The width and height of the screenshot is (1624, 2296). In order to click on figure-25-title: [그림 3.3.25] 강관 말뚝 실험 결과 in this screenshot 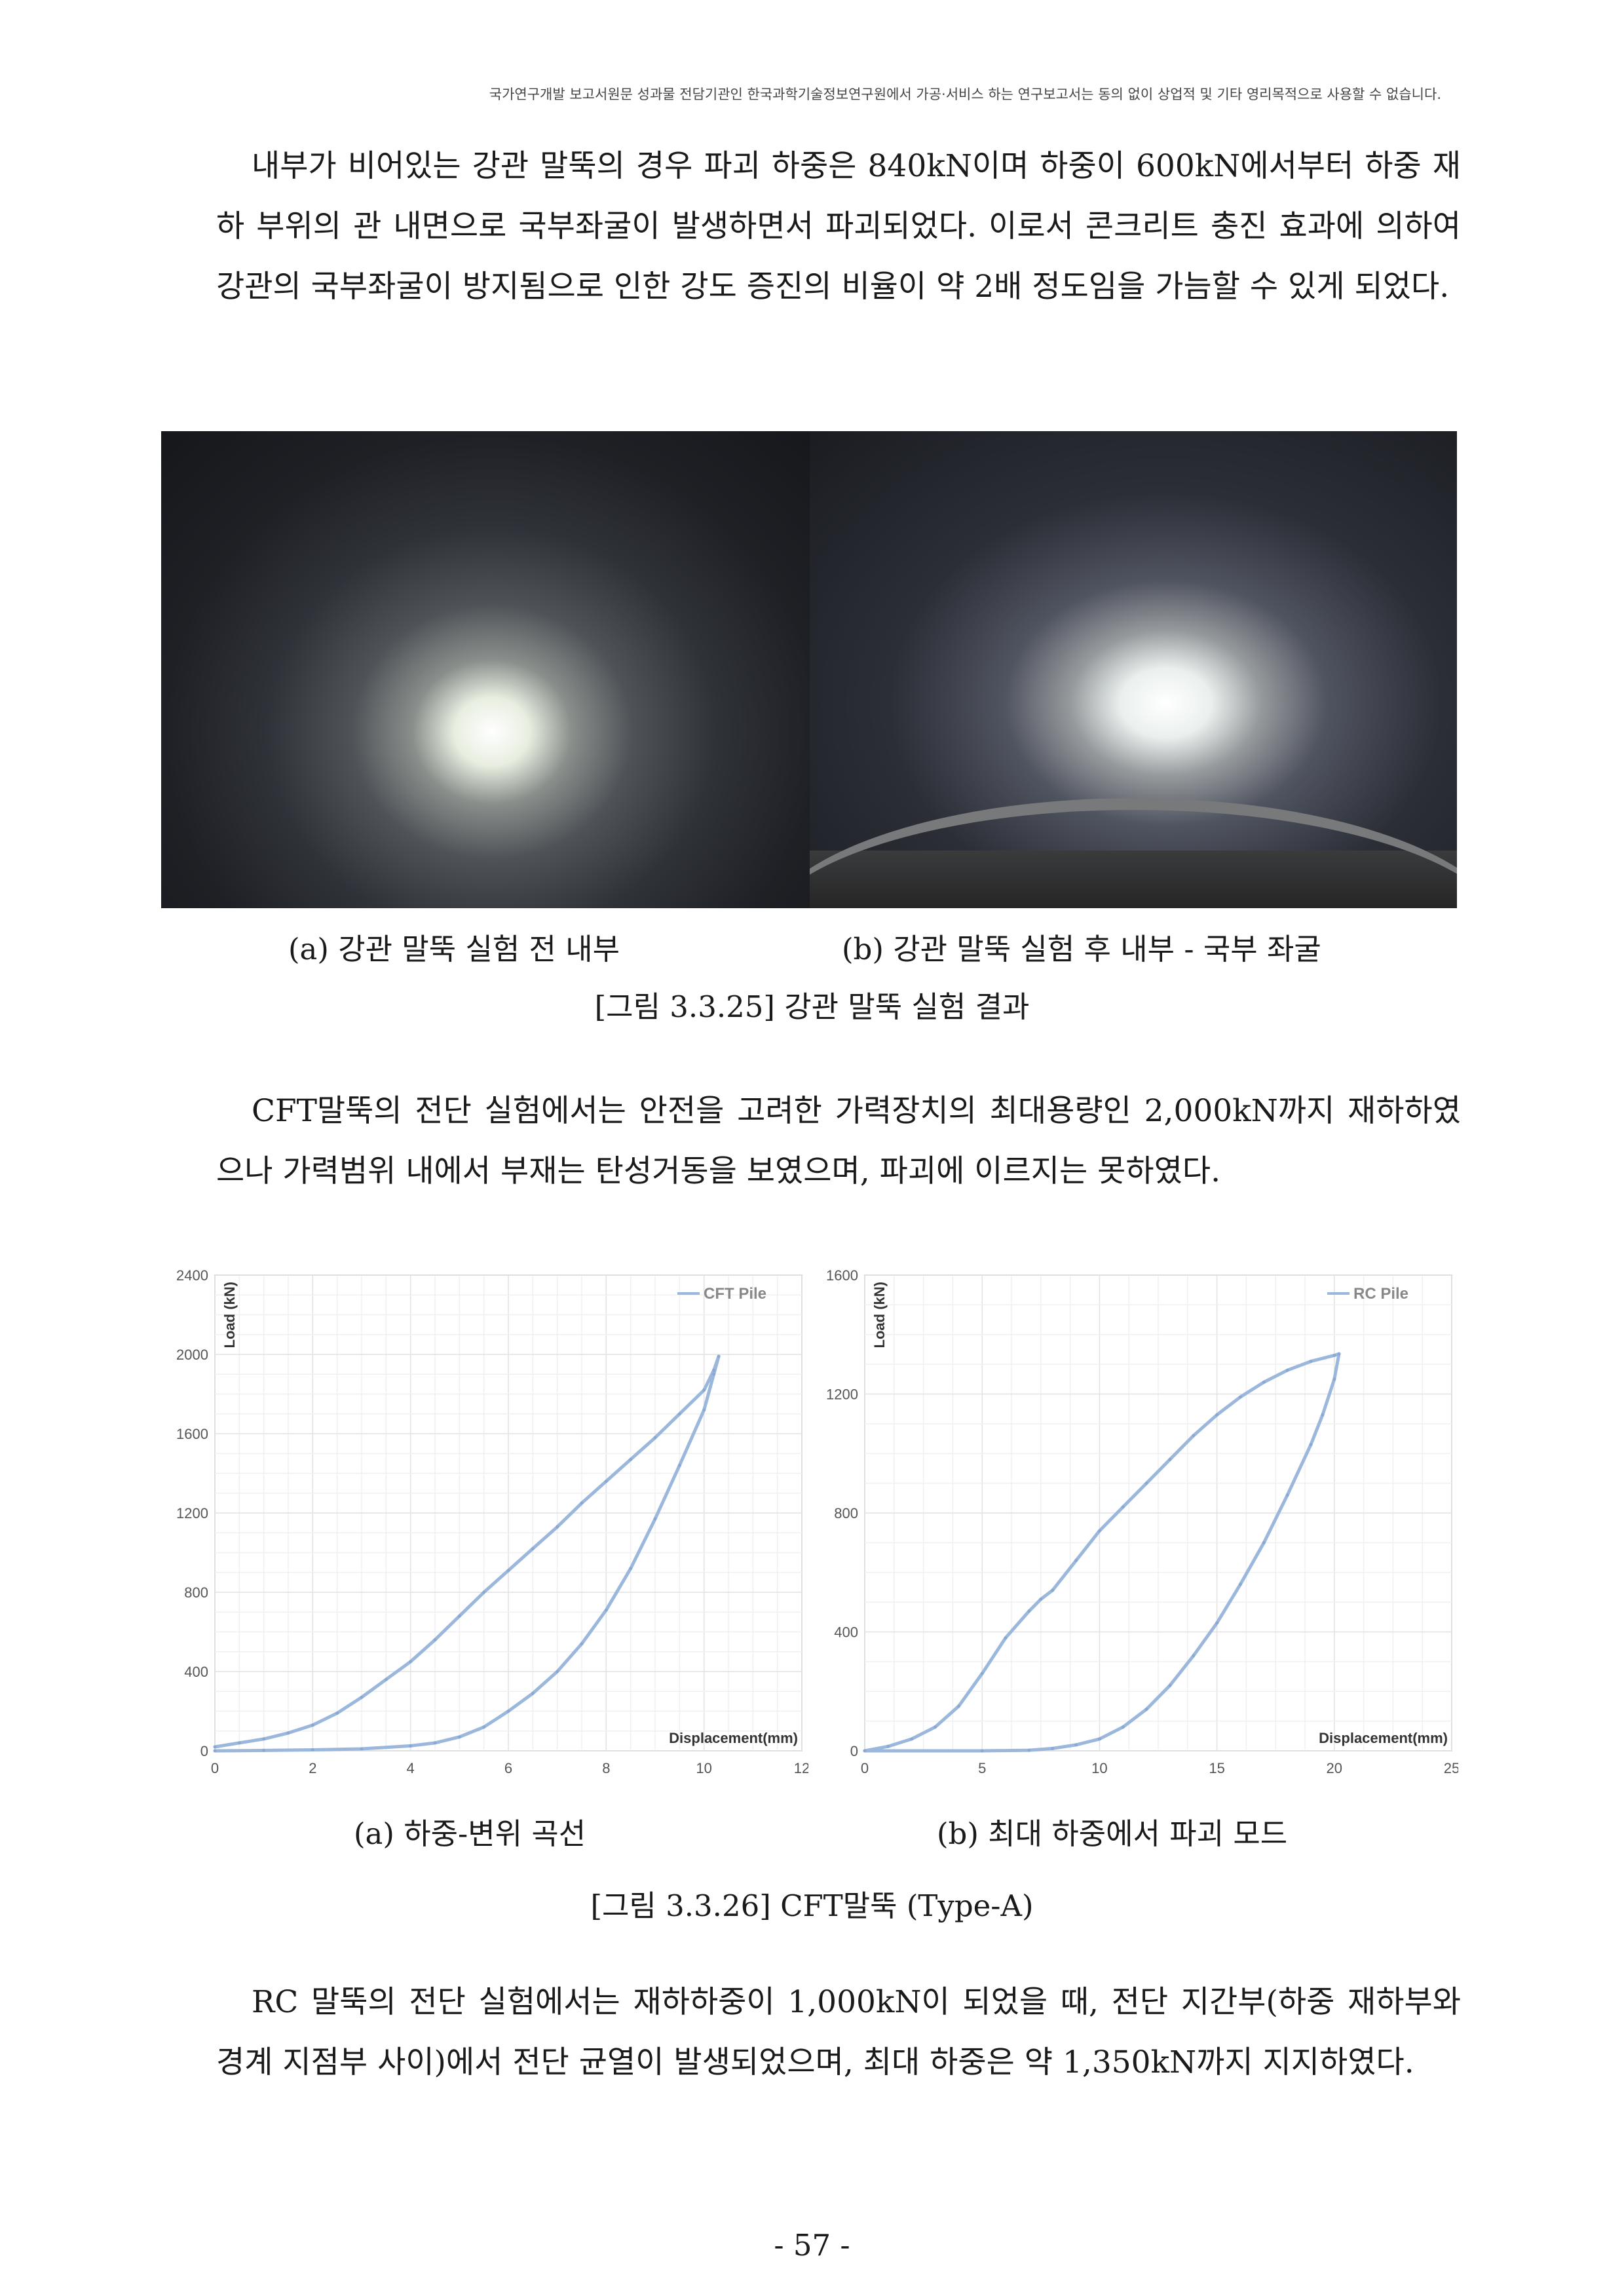, I will do `click(812, 1006)`.